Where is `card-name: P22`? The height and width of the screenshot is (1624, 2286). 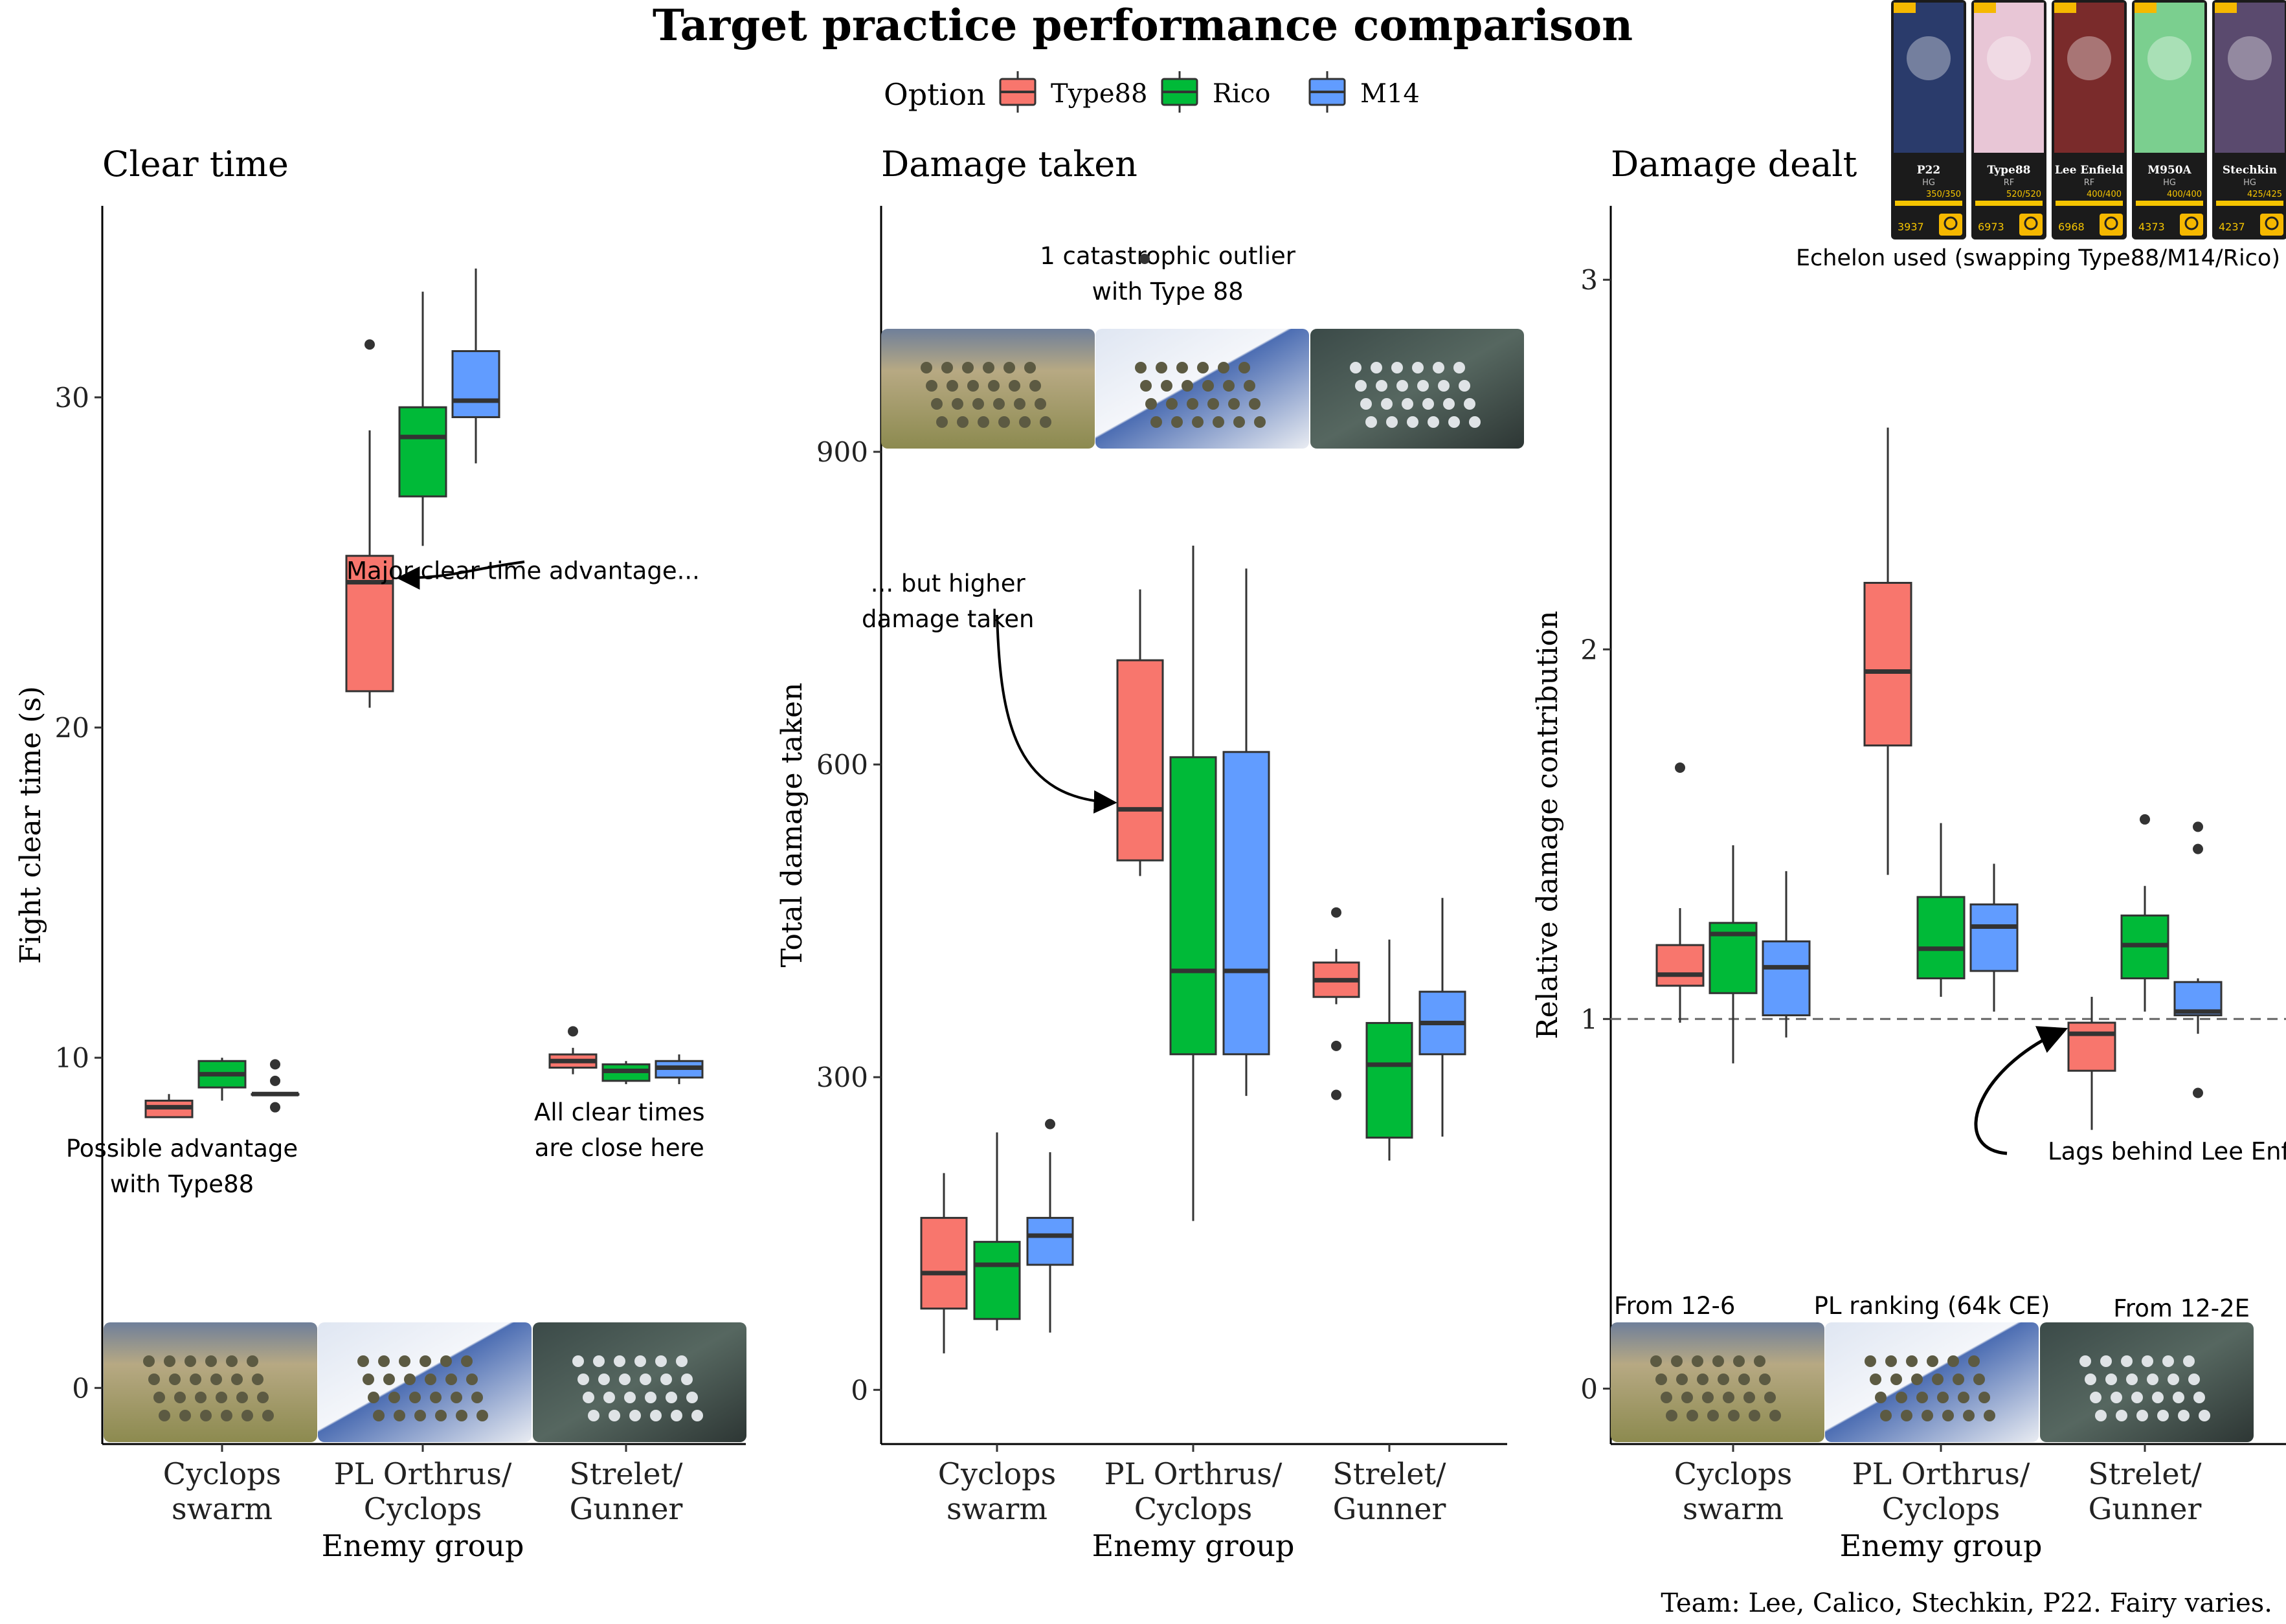
card-name: P22 is located at coordinates (1929, 171).